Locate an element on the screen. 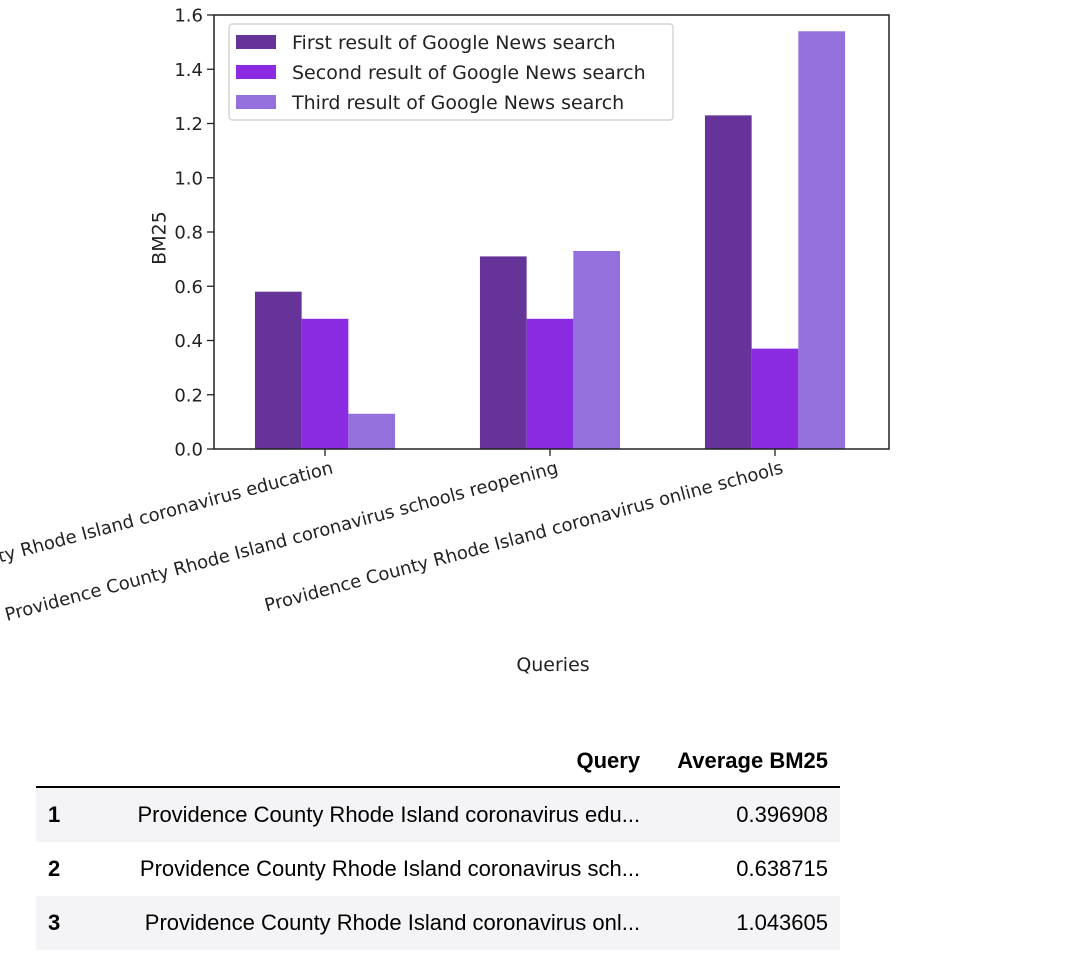 The image size is (1092, 970). y-tick-label: 0.8 is located at coordinates (188, 233).